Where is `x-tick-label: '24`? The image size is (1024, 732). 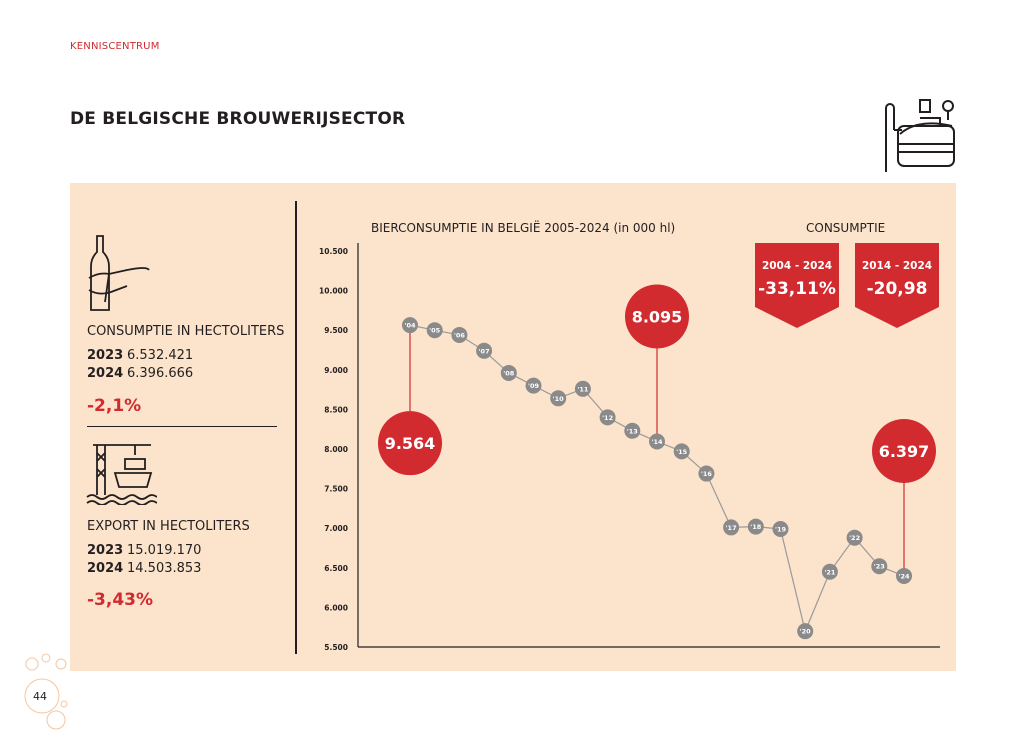 x-tick-label: '24 is located at coordinates (904, 576).